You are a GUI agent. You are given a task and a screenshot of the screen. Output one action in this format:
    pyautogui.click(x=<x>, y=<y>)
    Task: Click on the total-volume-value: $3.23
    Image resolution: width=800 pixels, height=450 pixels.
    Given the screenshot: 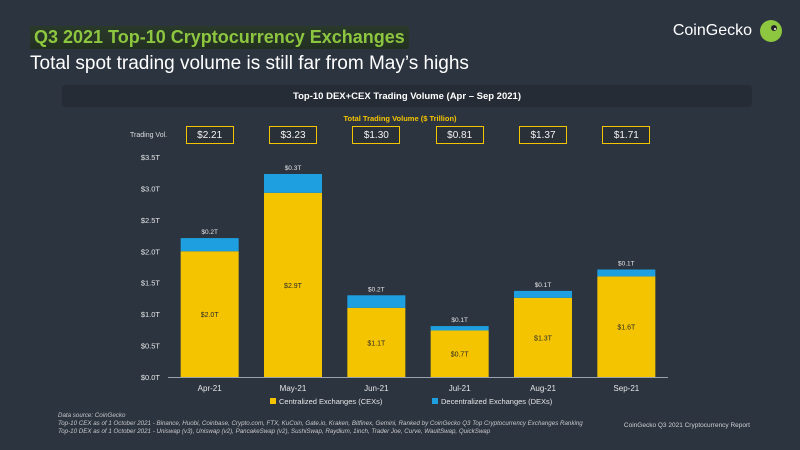 What is the action you would take?
    pyautogui.click(x=293, y=135)
    